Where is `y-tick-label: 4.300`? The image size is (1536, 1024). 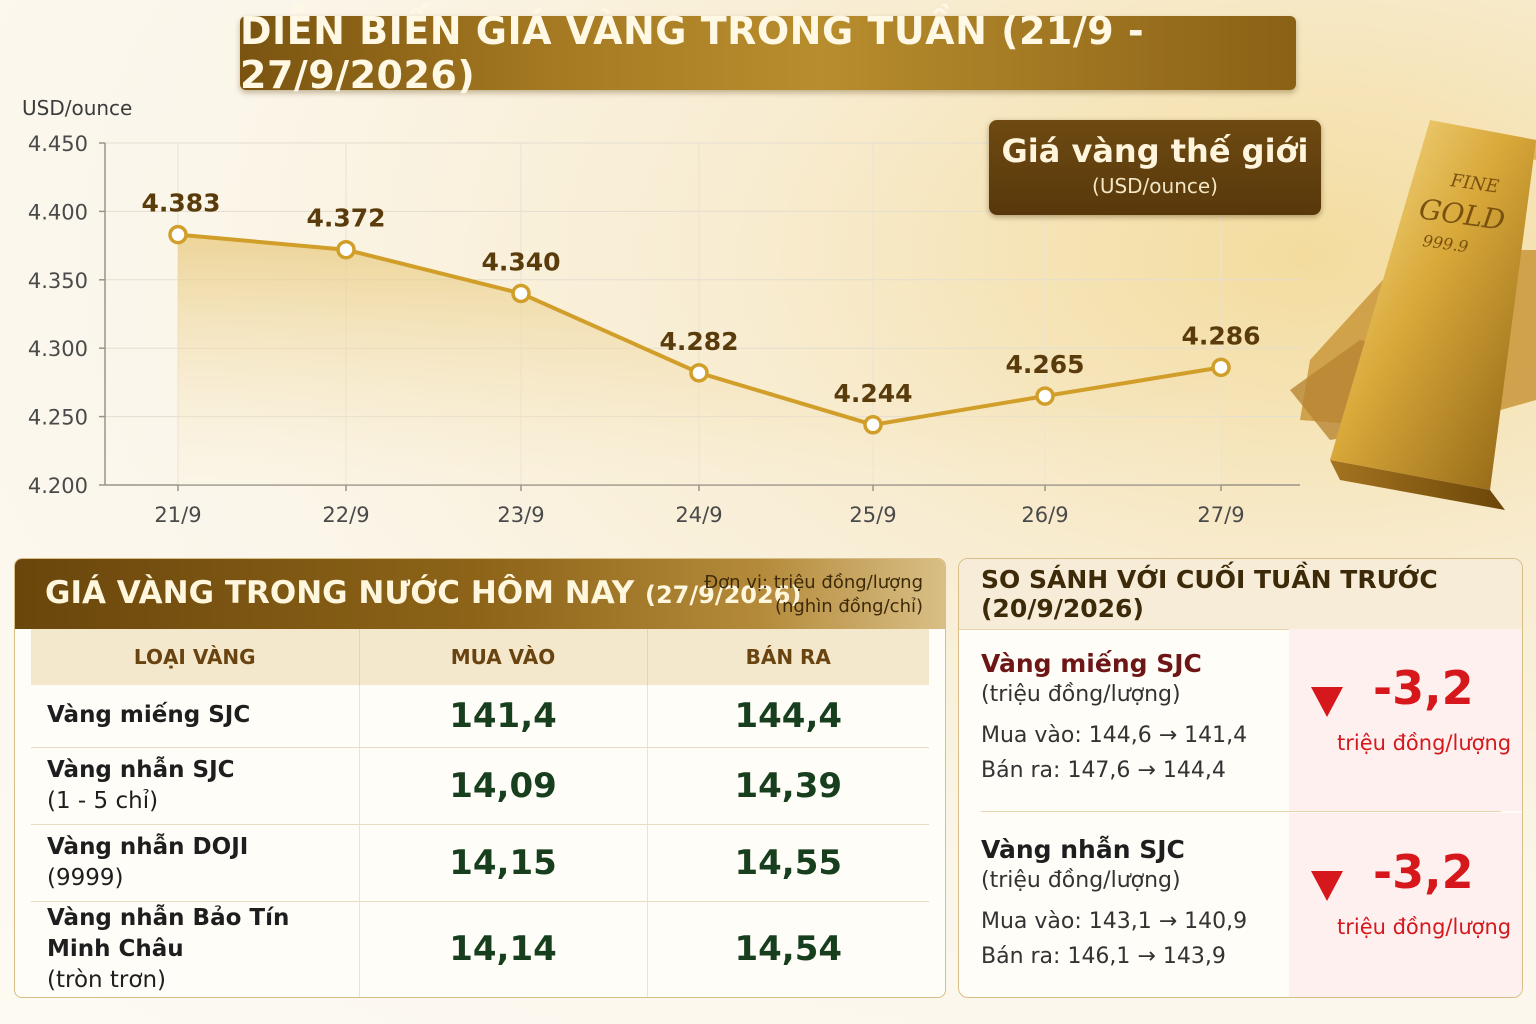
y-tick-label: 4.300 is located at coordinates (58, 349).